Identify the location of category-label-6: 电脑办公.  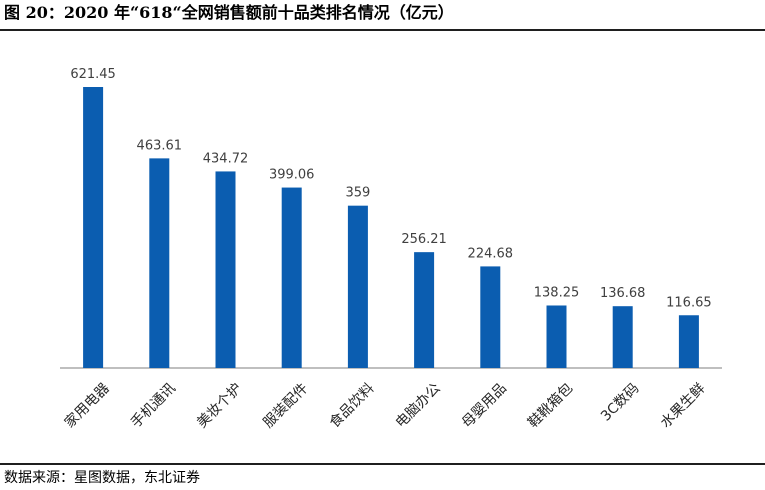
(418, 405).